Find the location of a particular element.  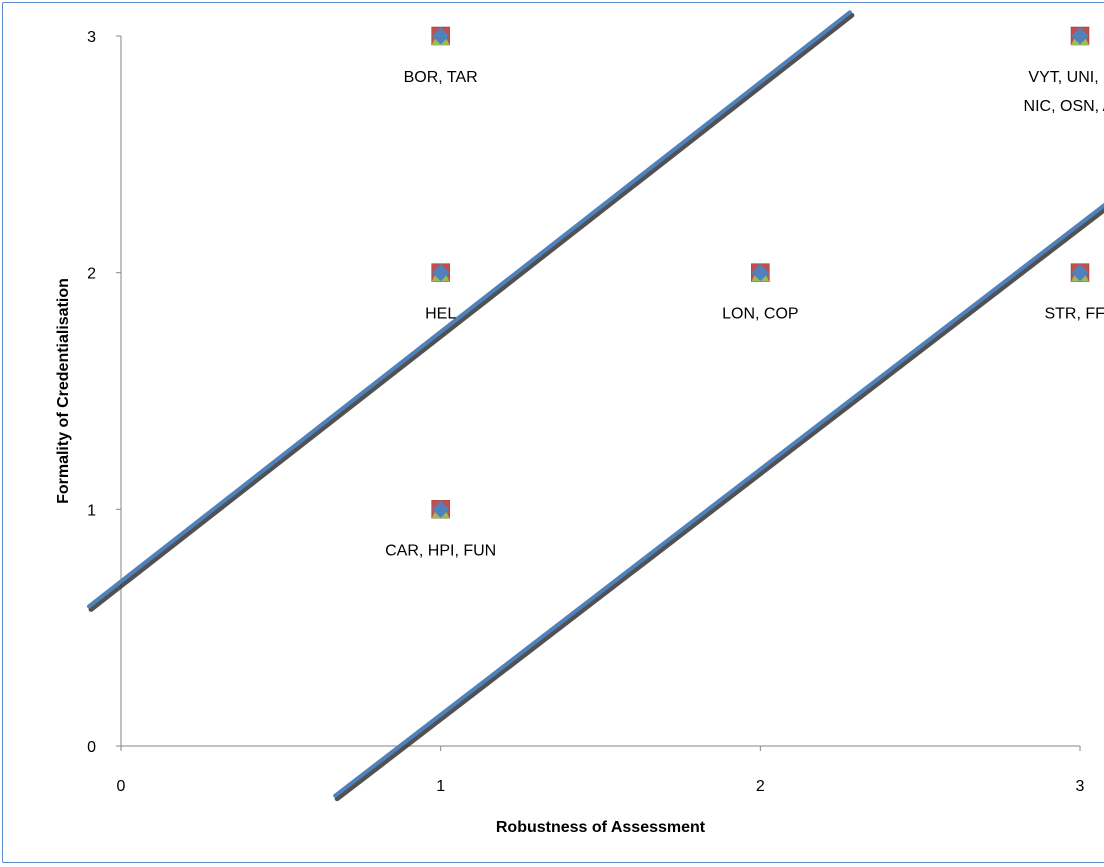

y-axis-title: Formality of Credentialisation is located at coordinates (63, 391).